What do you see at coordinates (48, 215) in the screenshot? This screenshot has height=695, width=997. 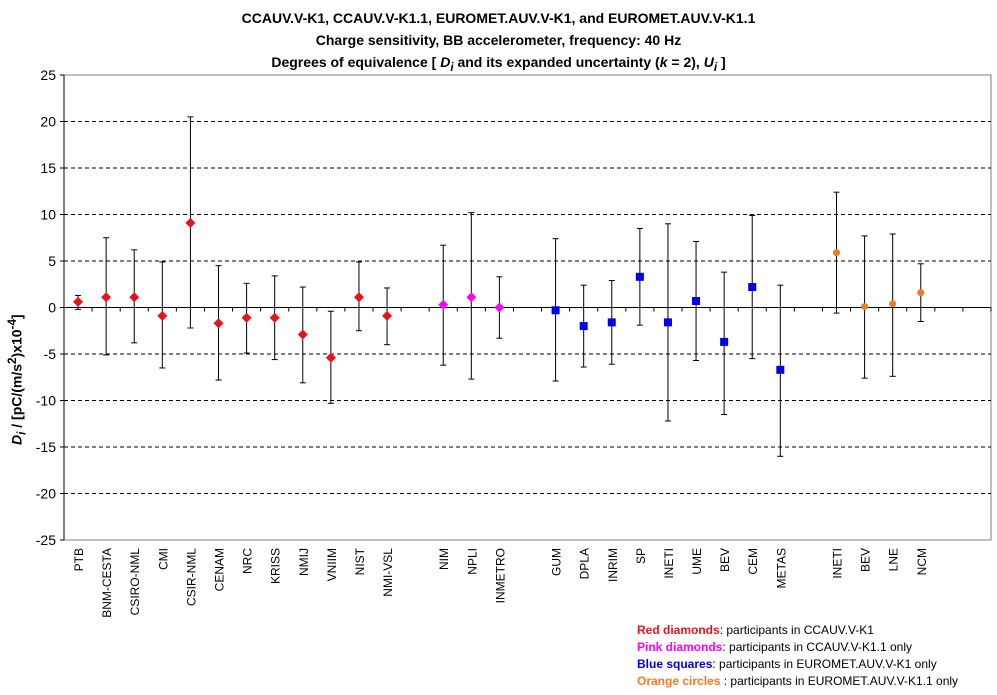 I see `y-tick-label: 10` at bounding box center [48, 215].